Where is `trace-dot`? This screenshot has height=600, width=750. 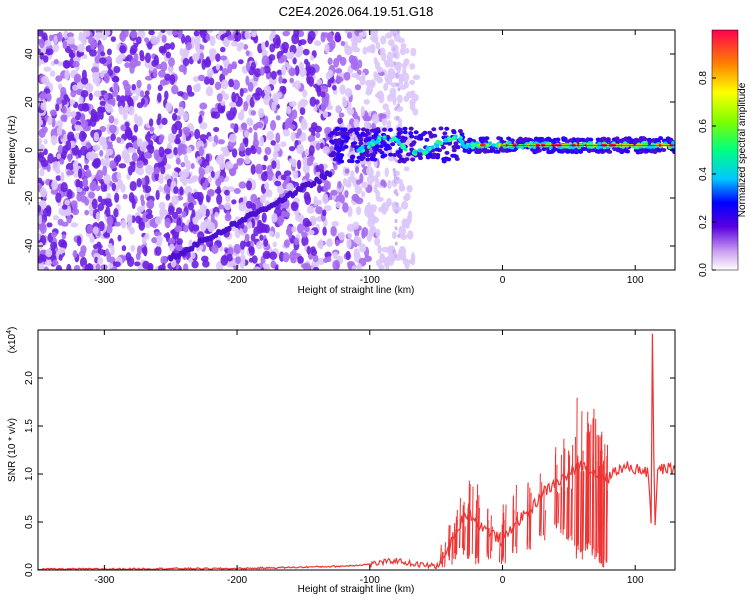
trace-dot is located at coordinates (330, 174).